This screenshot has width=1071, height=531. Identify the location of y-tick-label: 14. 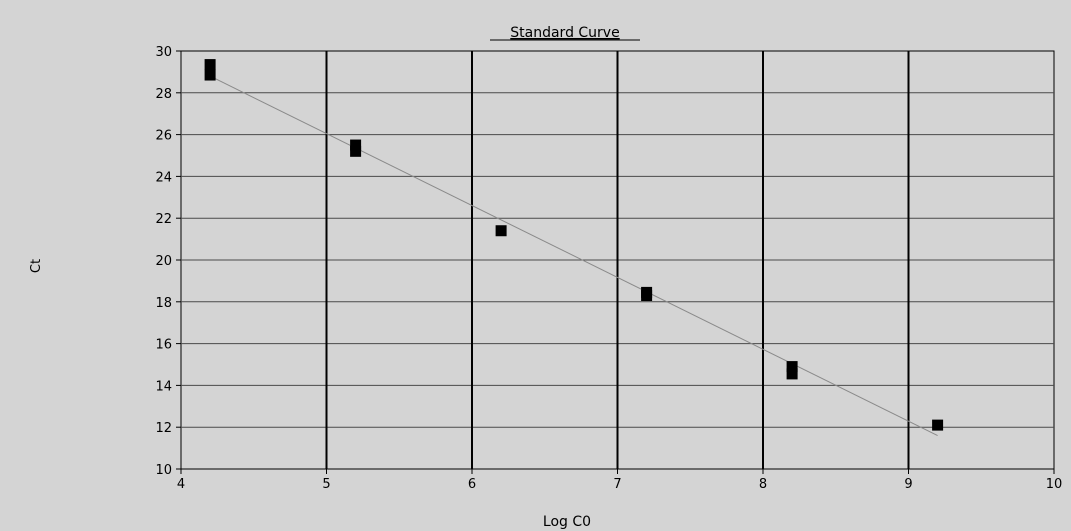
(163, 386).